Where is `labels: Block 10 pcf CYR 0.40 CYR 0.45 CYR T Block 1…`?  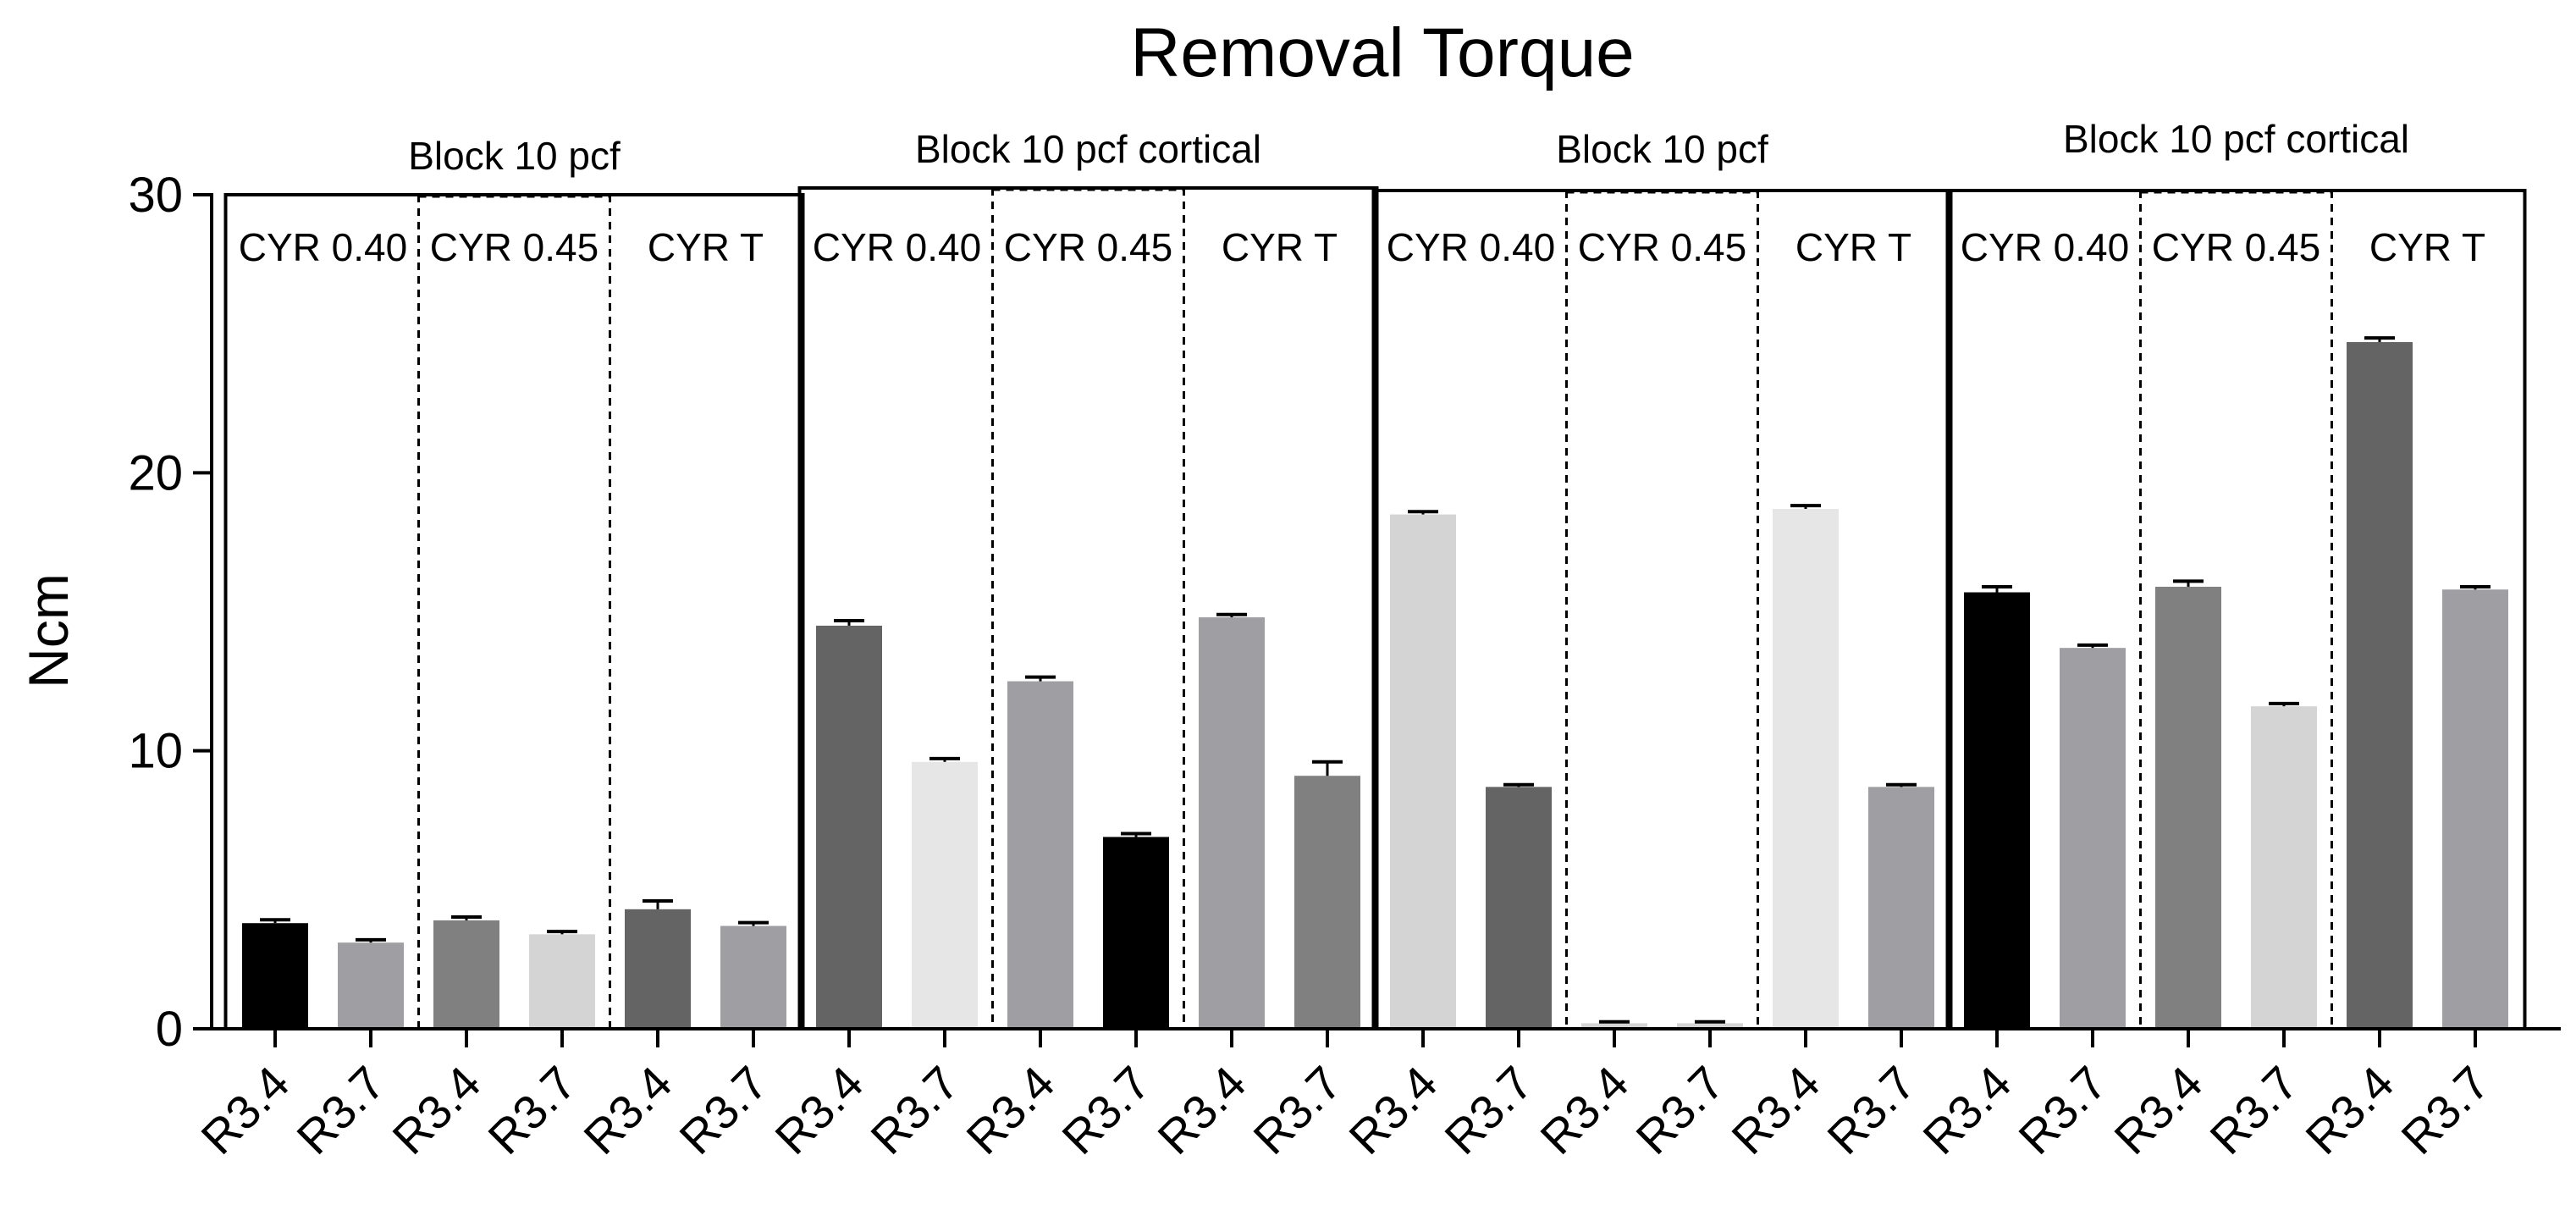 labels: Block 10 pcf CYR 0.40 CYR 0.45 CYR T Block 1… is located at coordinates (1362, 193).